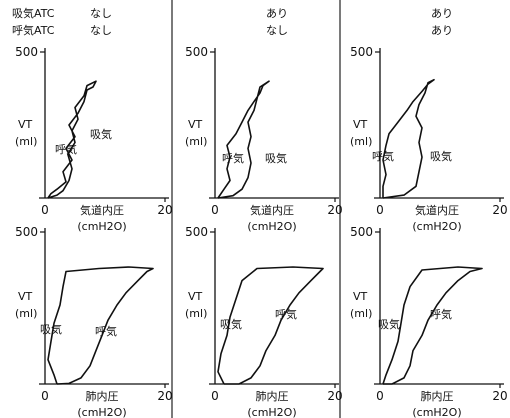 The height and width of the screenshot is (418, 510). Describe the element at coordinates (33, 30) in the screenshot. I see `header-label: 呼気ATC` at that location.